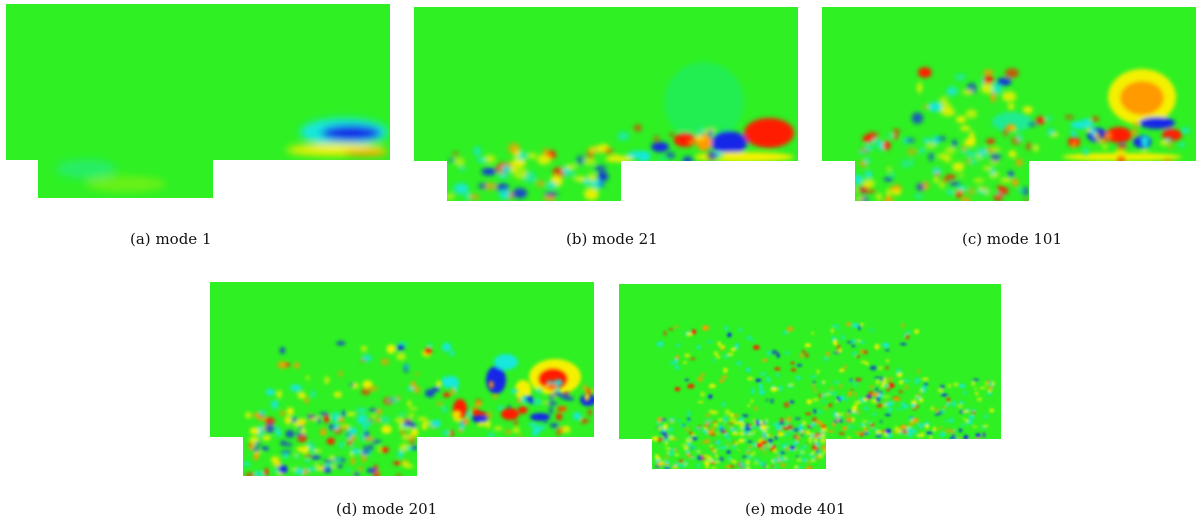  What do you see at coordinates (402, 380) in the screenshot?
I see `mode-201-field` at bounding box center [402, 380].